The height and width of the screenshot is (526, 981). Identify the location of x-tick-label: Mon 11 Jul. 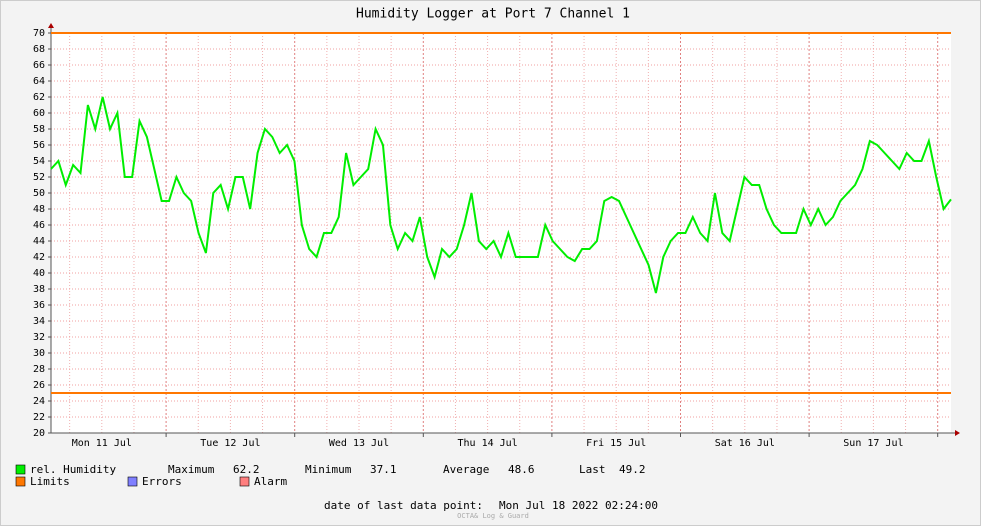
(102, 443).